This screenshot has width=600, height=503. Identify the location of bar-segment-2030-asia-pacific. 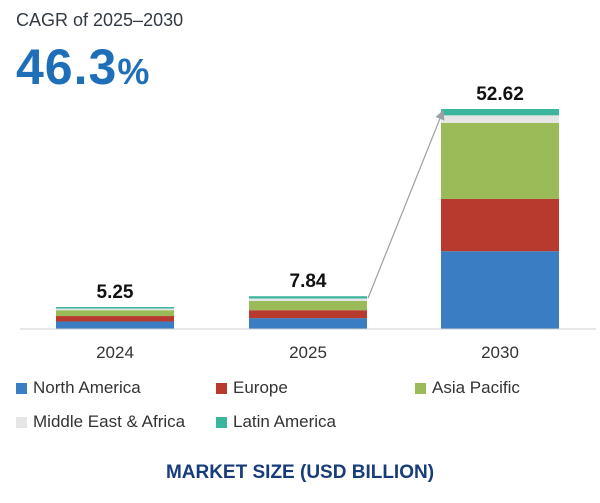
(500, 160).